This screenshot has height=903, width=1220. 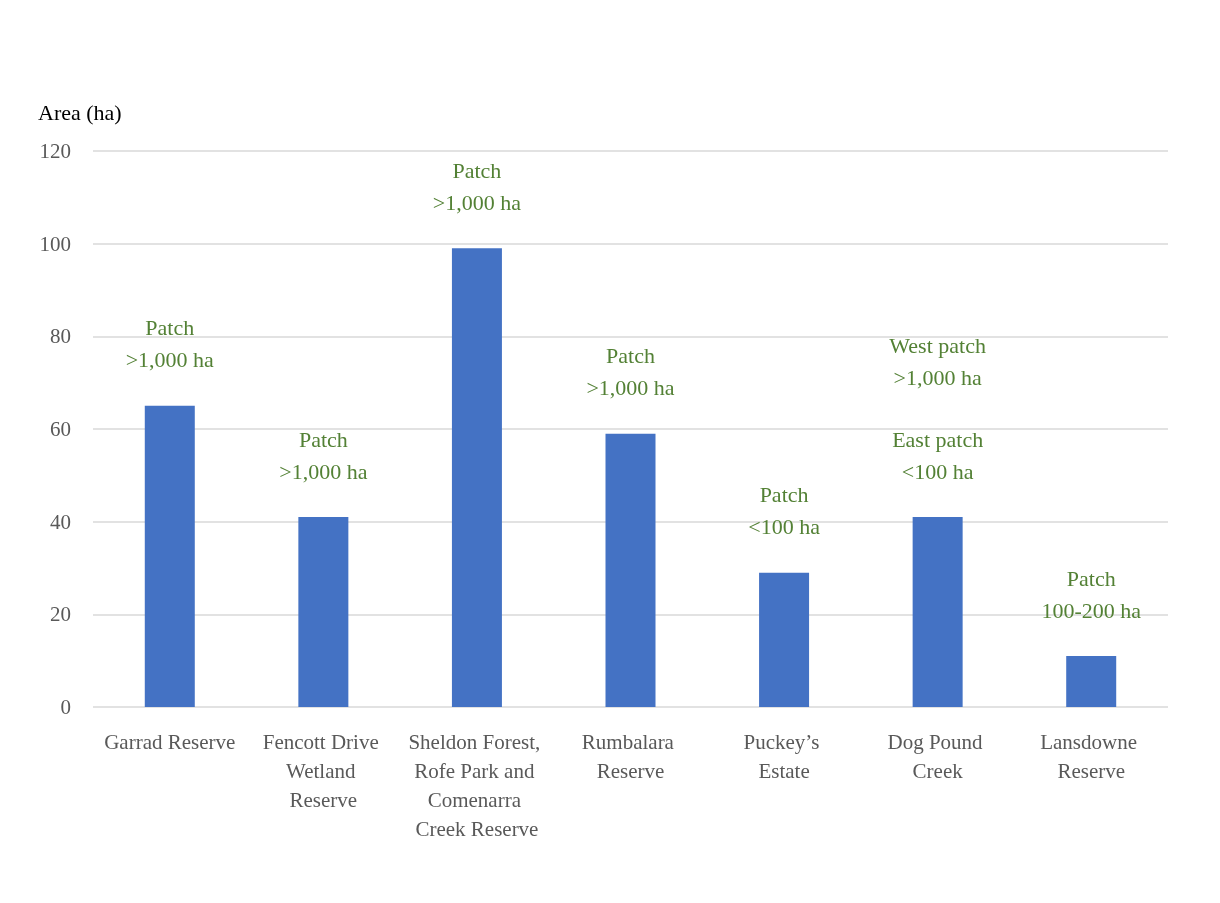 I want to click on y-tick-label: 60, so click(x=60, y=429).